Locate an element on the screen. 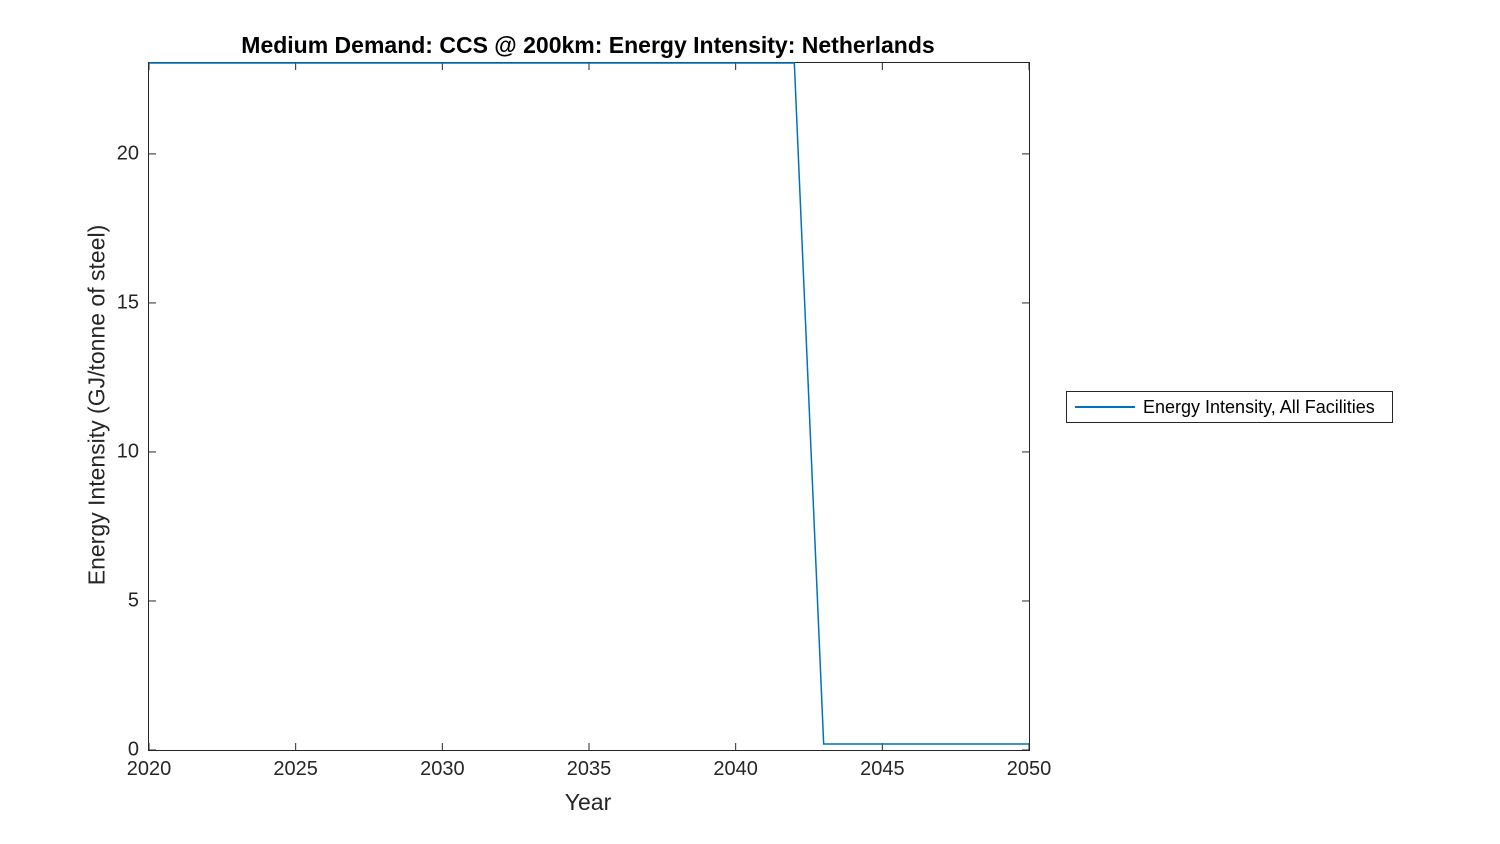  y-tick-label: 10 is located at coordinates (127, 451).